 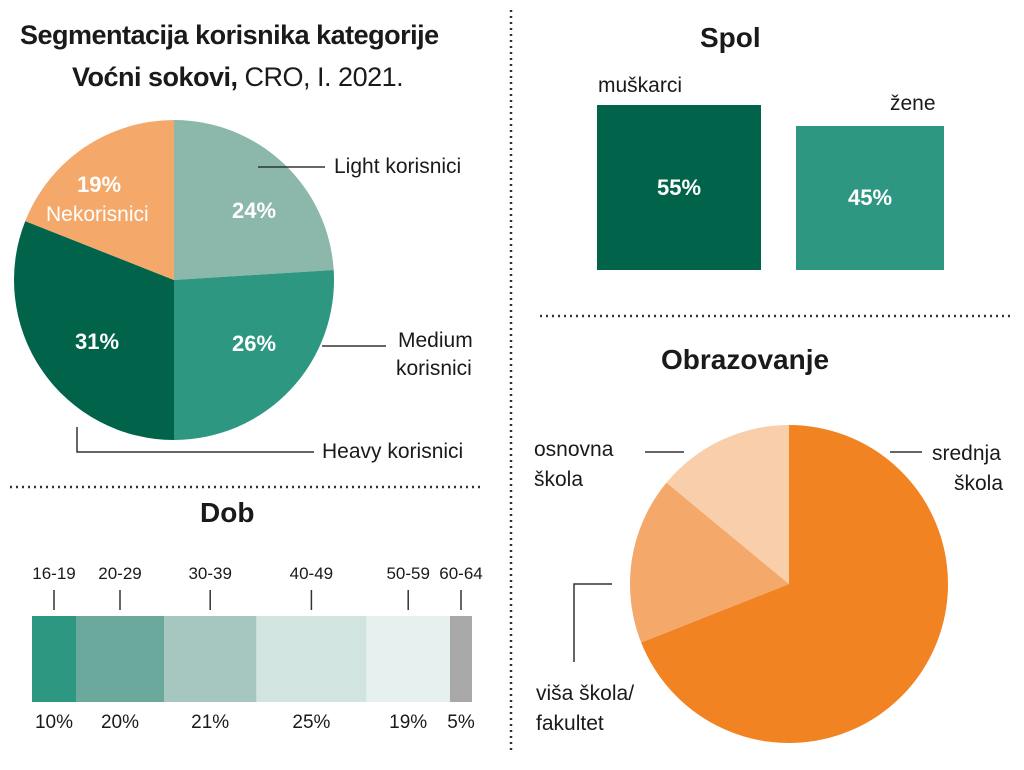 I want to click on callout-light: Light korisnici, so click(x=398, y=166).